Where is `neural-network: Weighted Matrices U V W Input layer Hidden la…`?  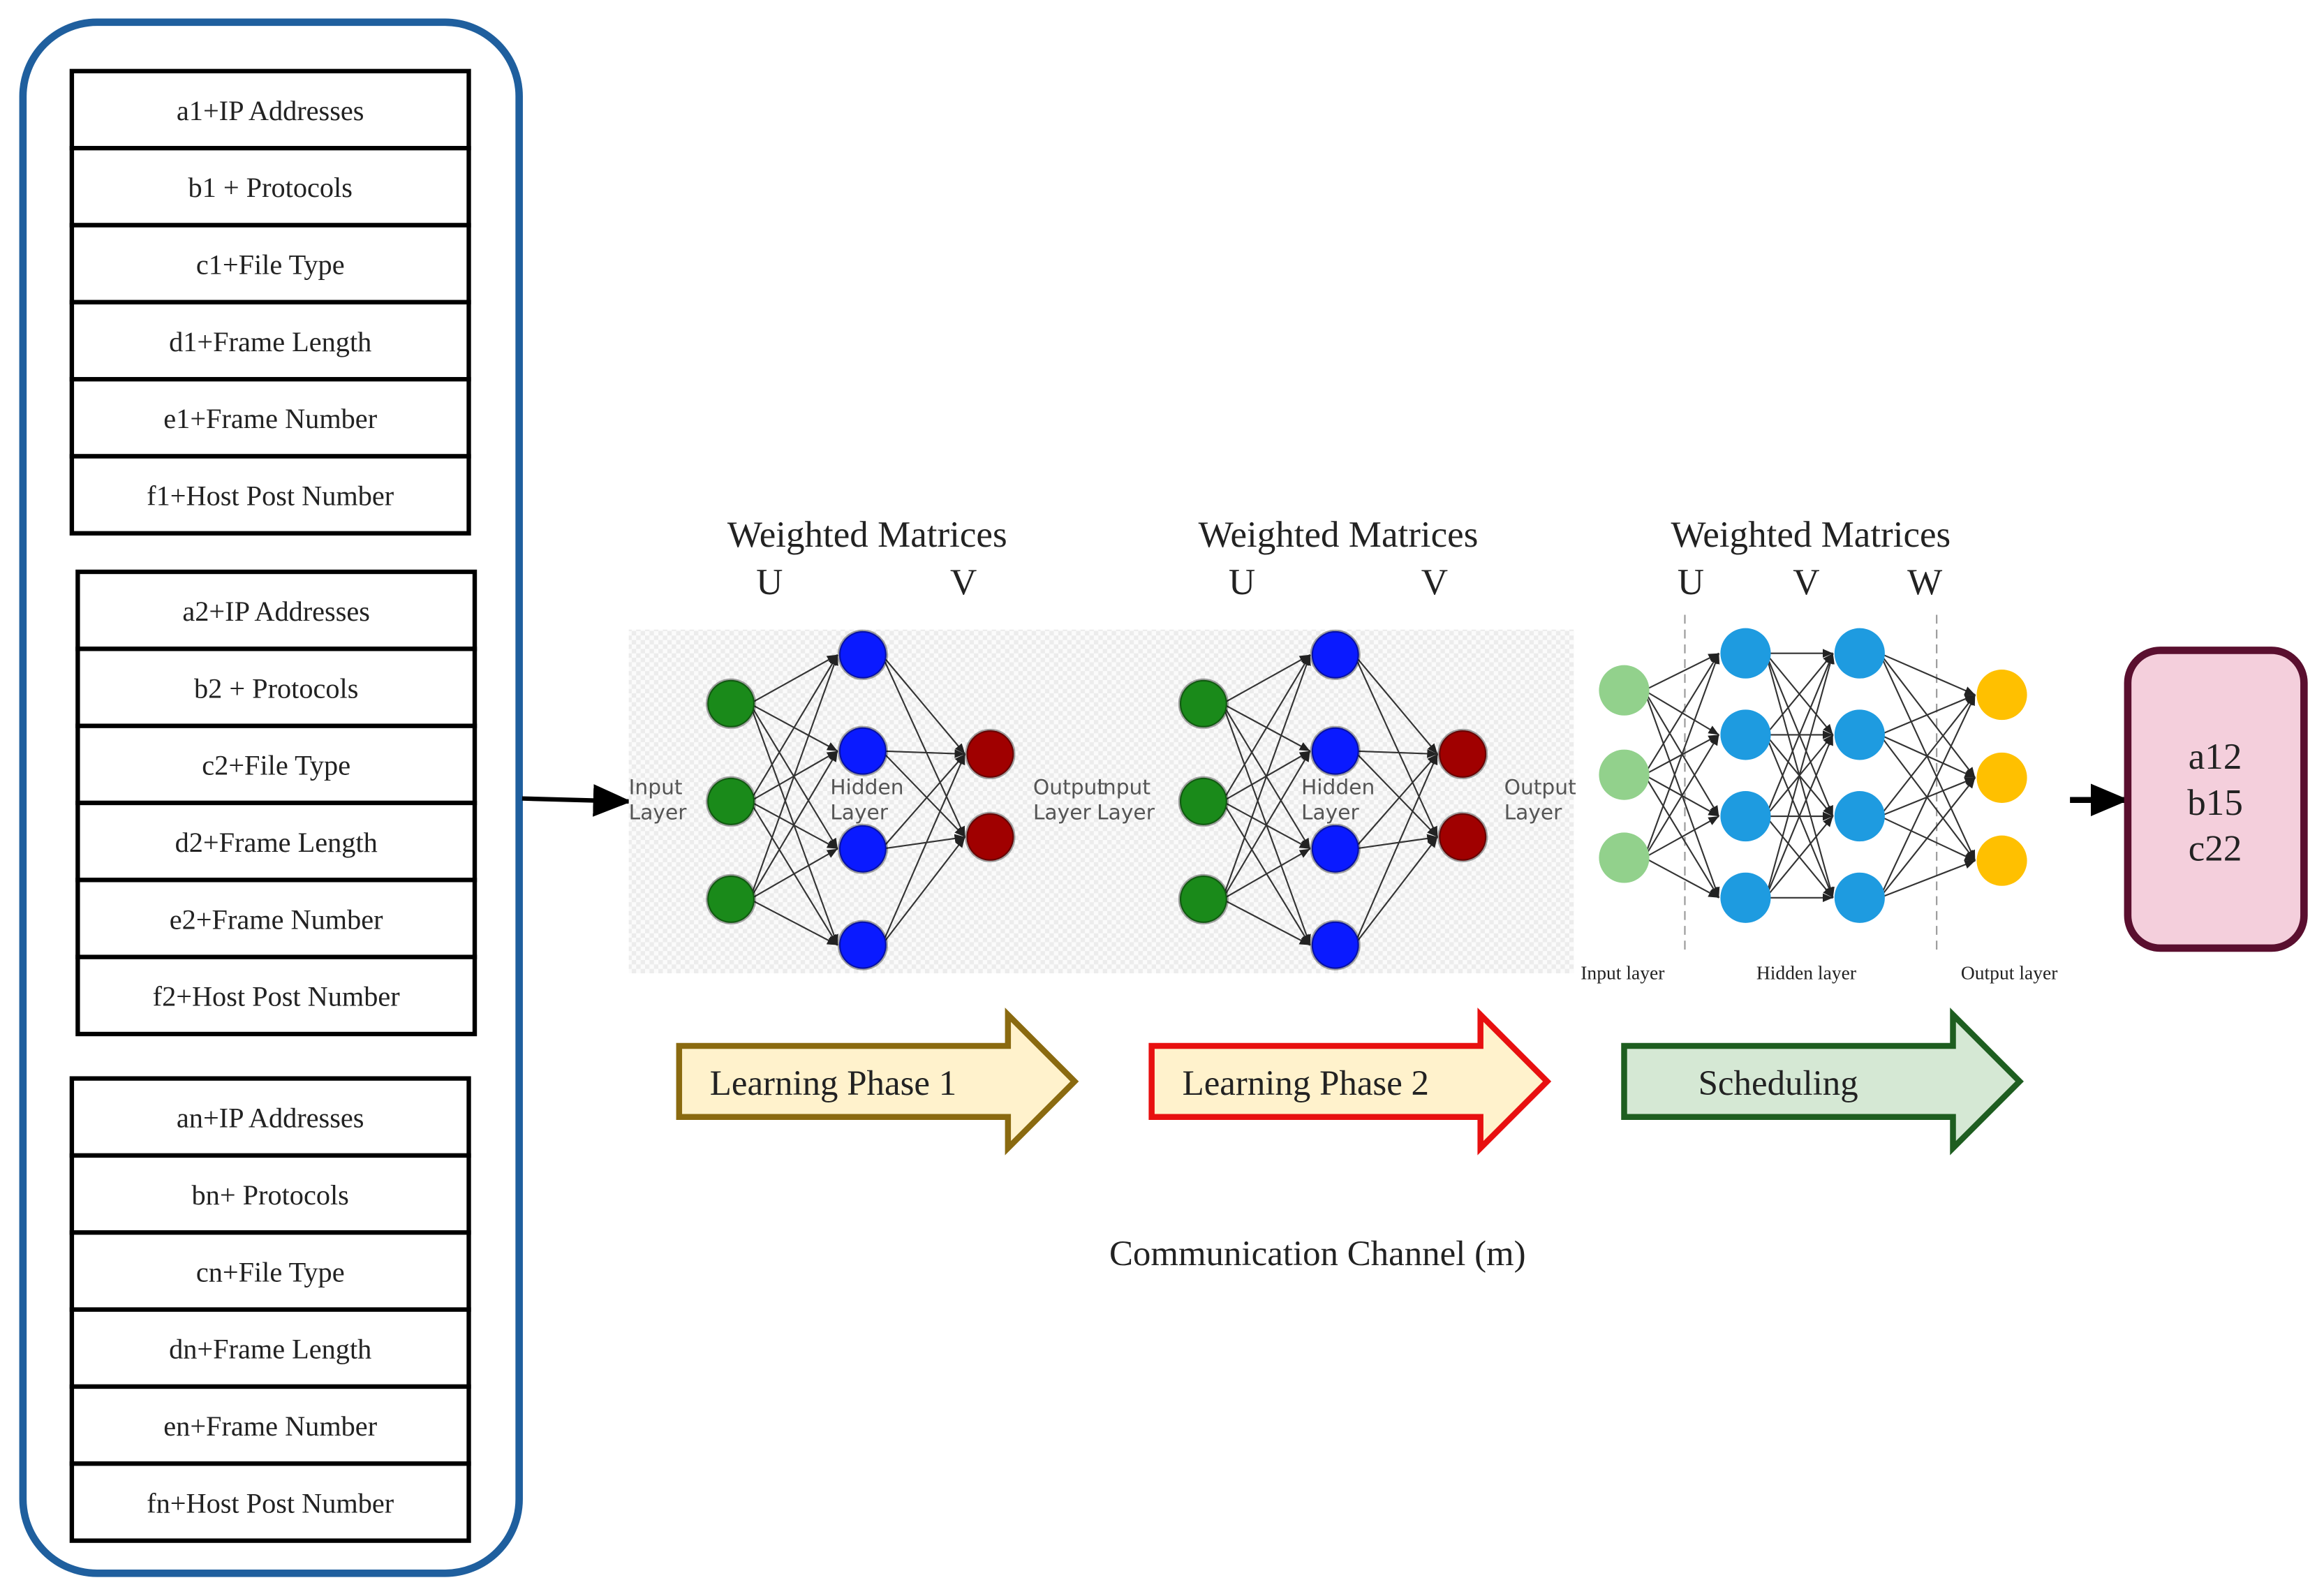 neural-network: Weighted Matrices U V W Input layer Hidden la… is located at coordinates (1819, 750).